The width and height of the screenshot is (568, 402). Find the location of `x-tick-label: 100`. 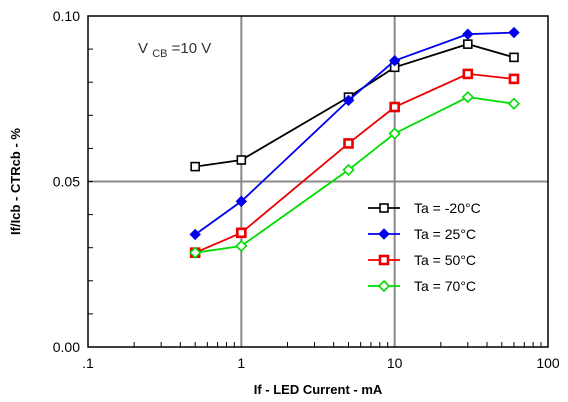

x-tick-label: 100 is located at coordinates (548, 363).